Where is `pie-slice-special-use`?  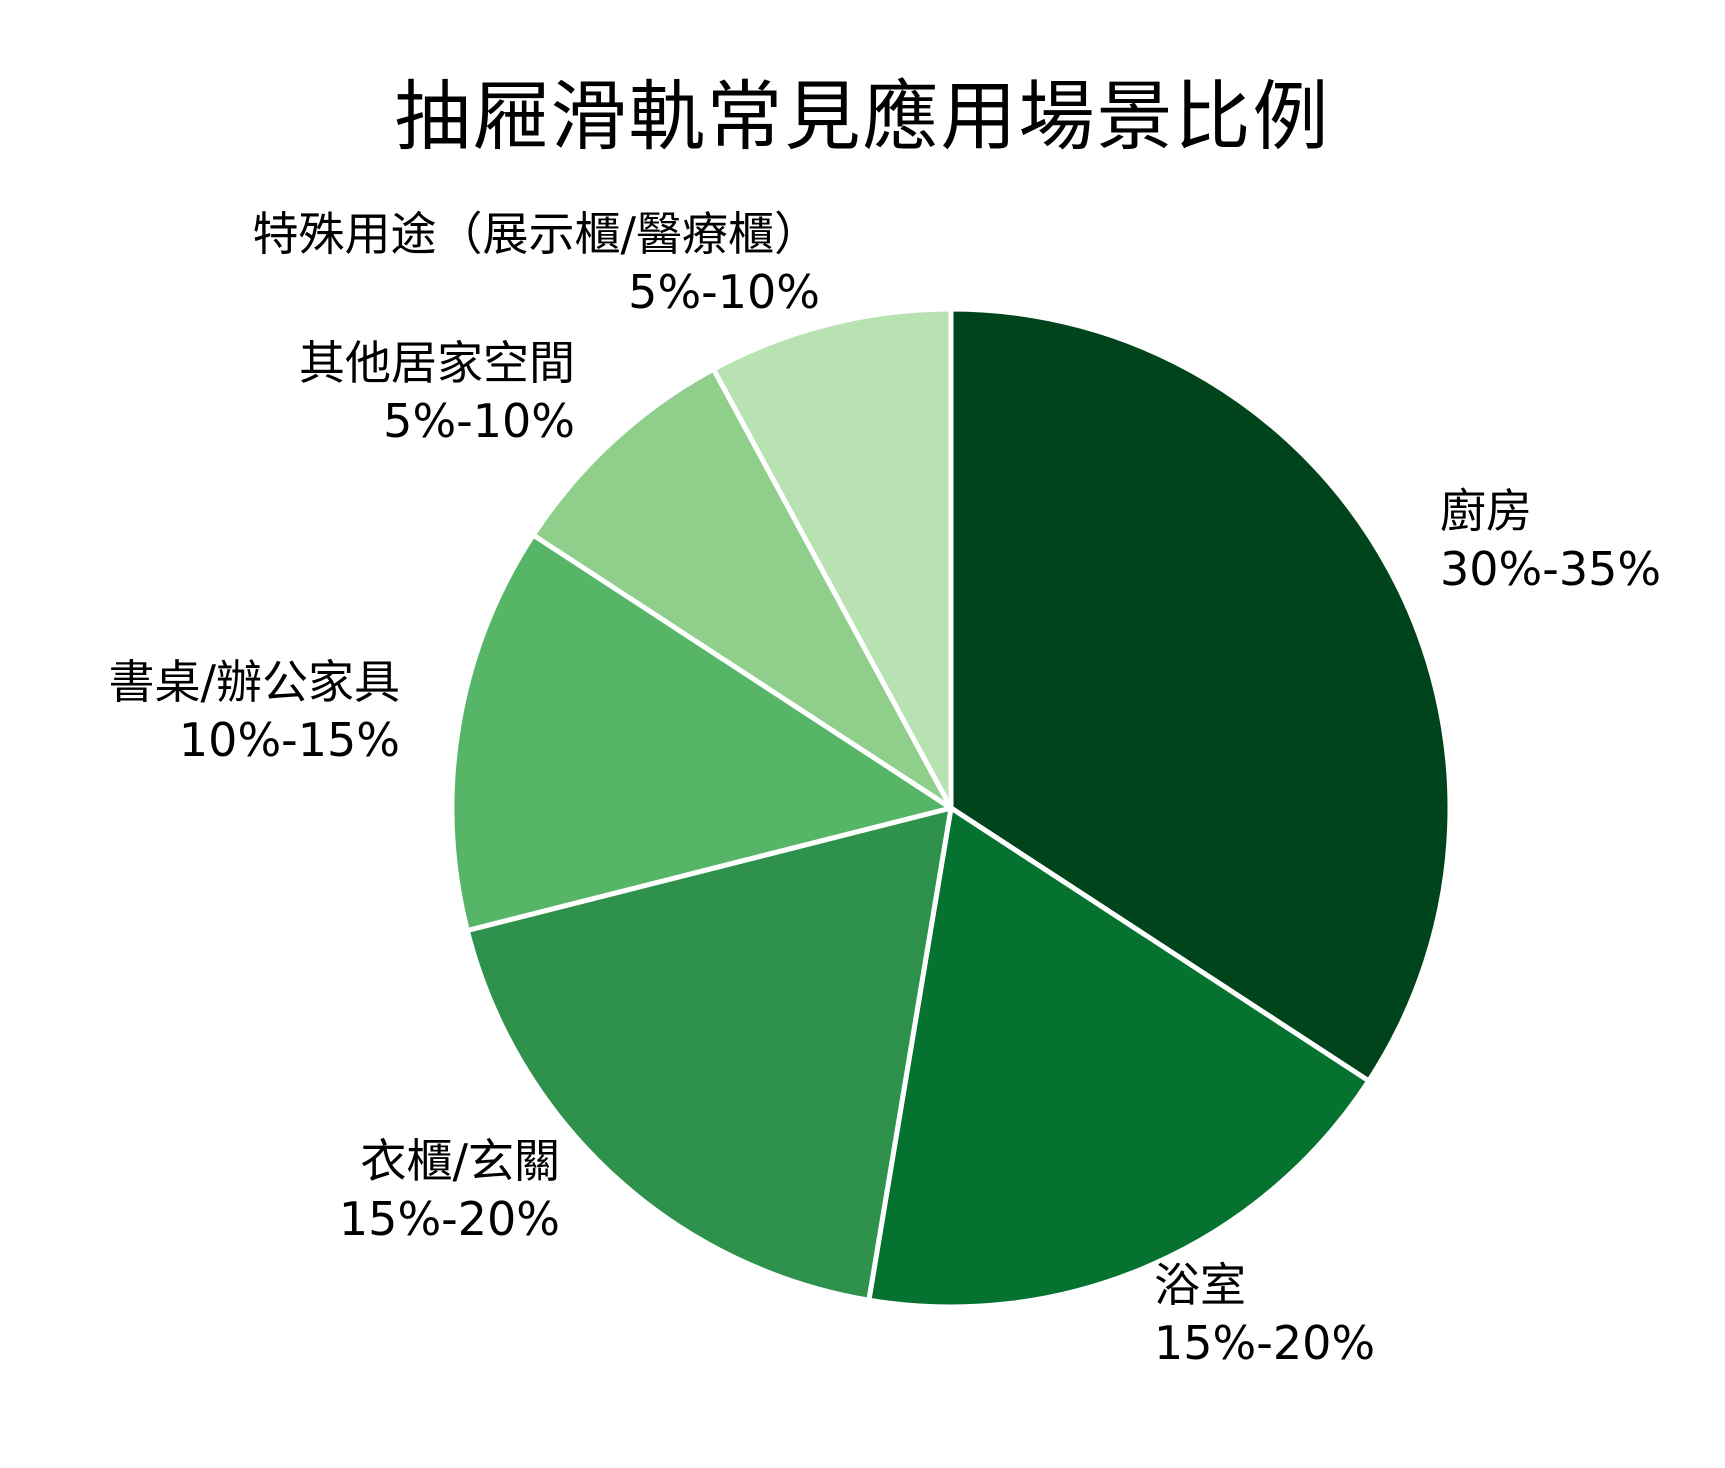
pie-slice-special-use is located at coordinates (832, 558).